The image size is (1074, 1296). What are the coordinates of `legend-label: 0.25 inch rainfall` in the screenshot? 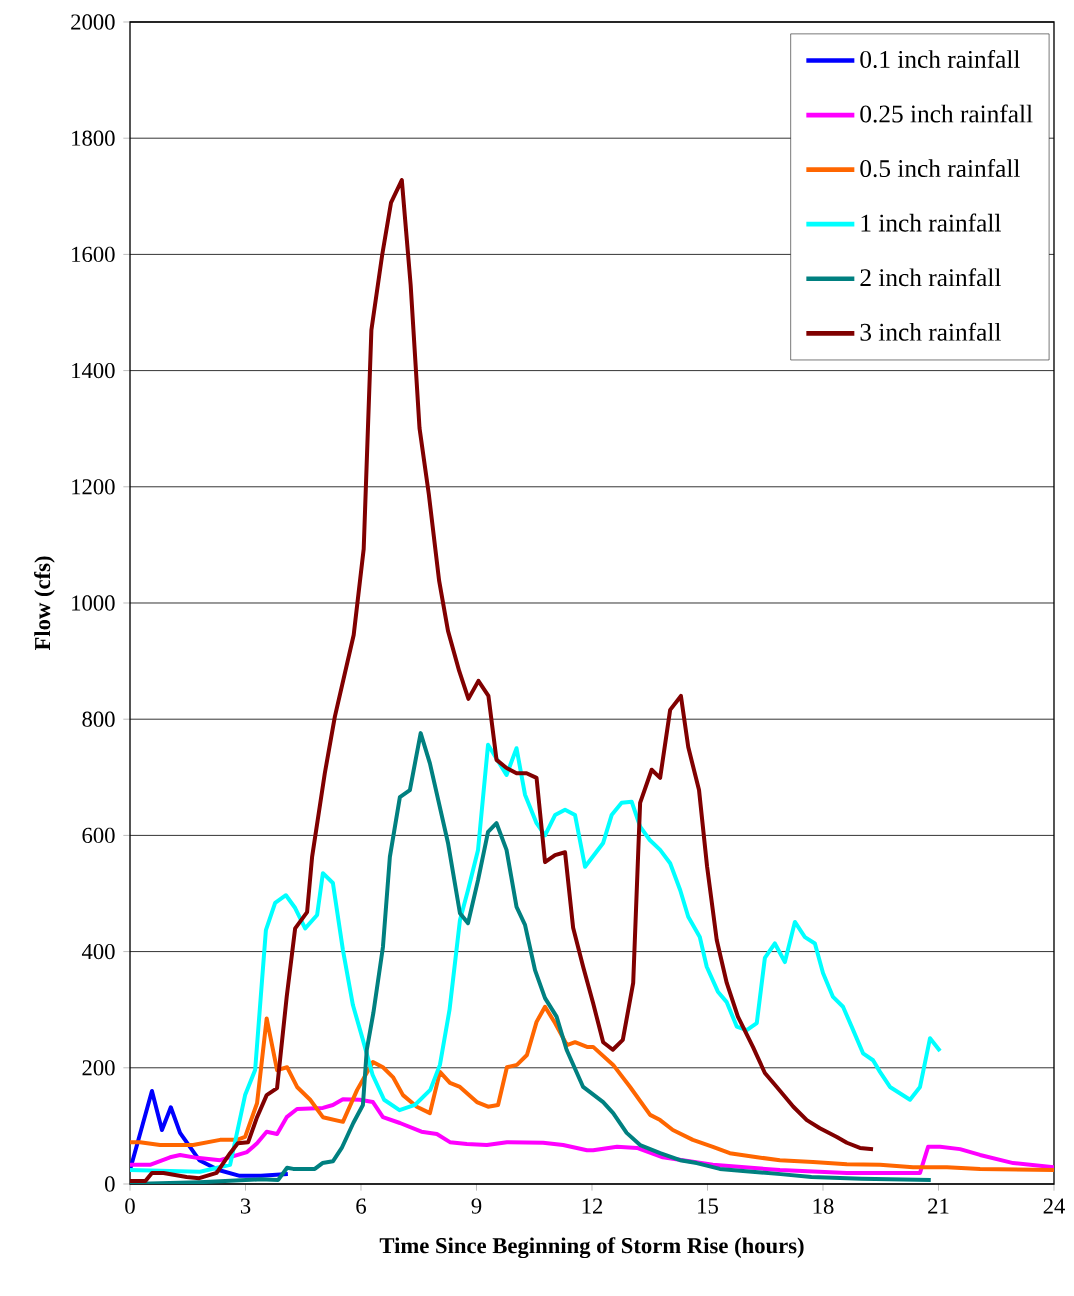 It's located at (946, 113).